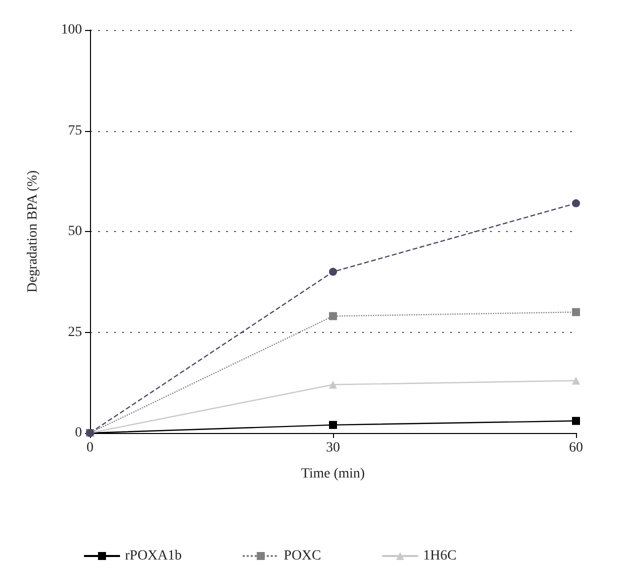 Image resolution: width=617 pixels, height=580 pixels. What do you see at coordinates (78, 433) in the screenshot?
I see `y-tick-label: 0` at bounding box center [78, 433].